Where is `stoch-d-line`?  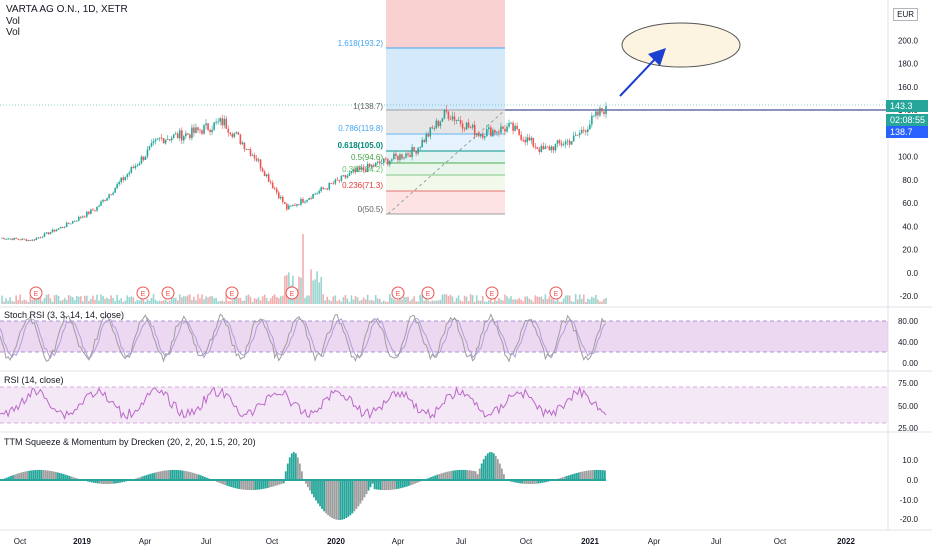
stoch-d-line is located at coordinates (303, 338).